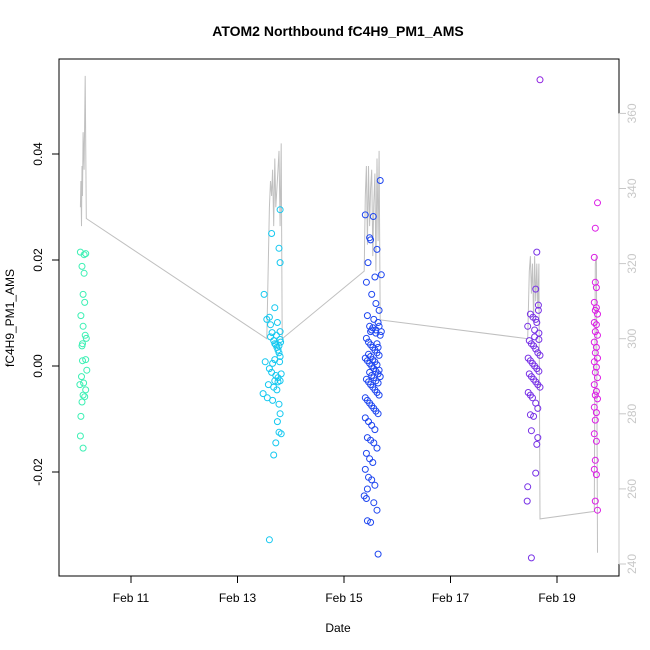 The width and height of the screenshot is (650, 650). What do you see at coordinates (632, 489) in the screenshot?
I see `y2-tick-label: 260` at bounding box center [632, 489].